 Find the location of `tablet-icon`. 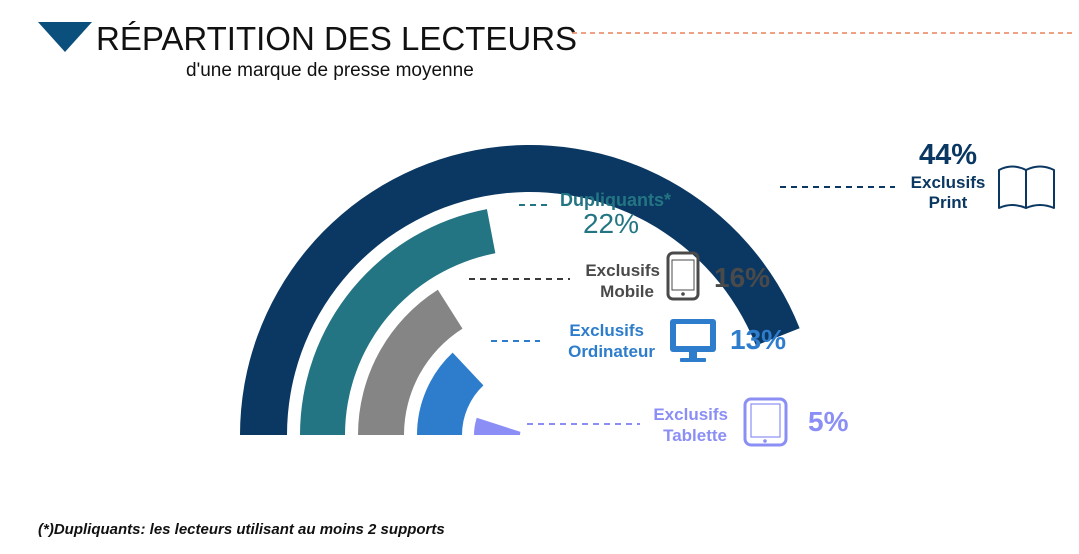

tablet-icon is located at coordinates (765, 422).